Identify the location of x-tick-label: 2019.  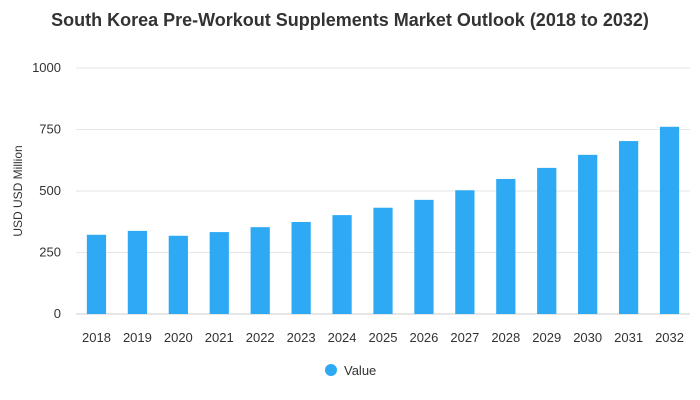
(137, 337).